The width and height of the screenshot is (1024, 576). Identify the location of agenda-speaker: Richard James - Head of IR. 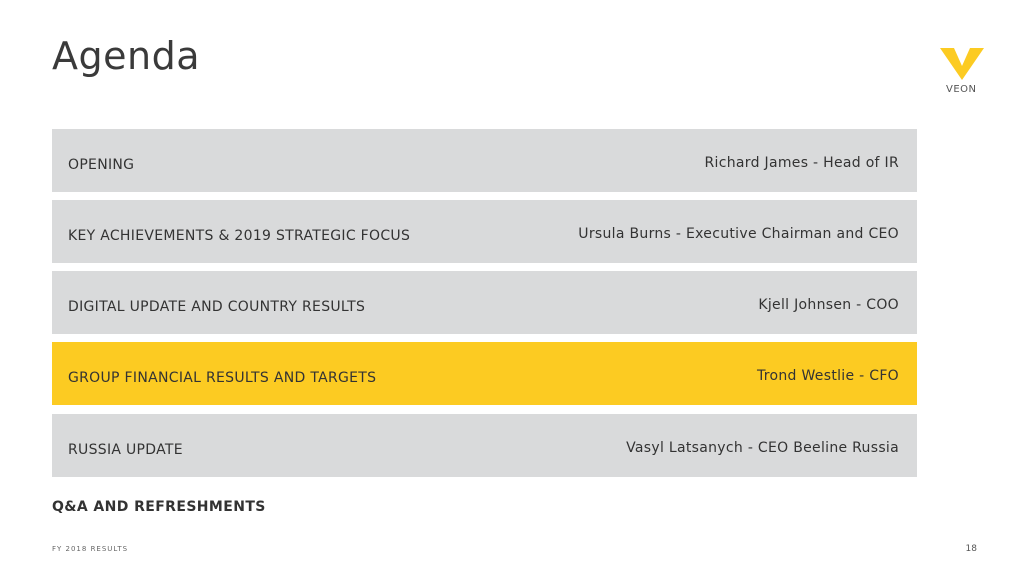
(801, 163).